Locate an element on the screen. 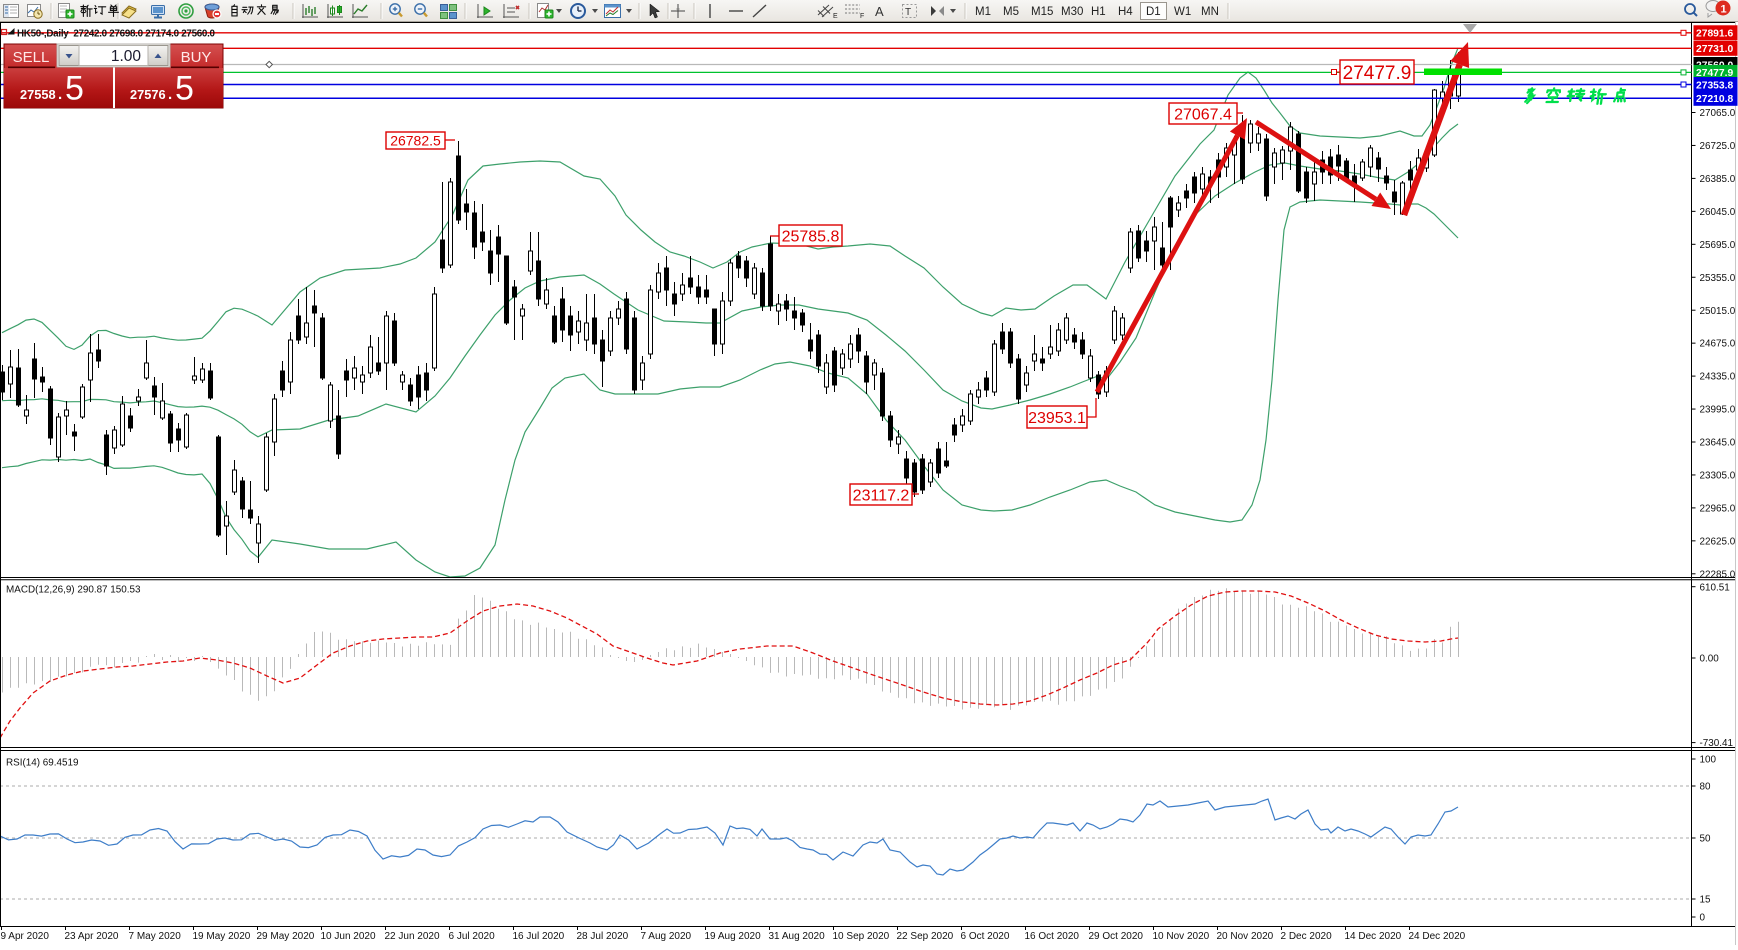  svg-text: 27067.4 is located at coordinates (1203, 114).